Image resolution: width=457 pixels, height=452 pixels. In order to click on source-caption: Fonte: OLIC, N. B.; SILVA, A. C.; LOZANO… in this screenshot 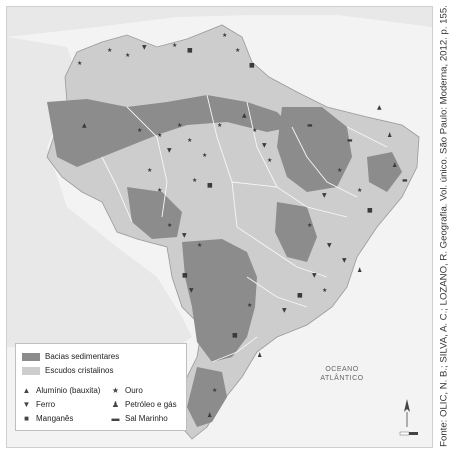, I will do `click(444, 226)`.